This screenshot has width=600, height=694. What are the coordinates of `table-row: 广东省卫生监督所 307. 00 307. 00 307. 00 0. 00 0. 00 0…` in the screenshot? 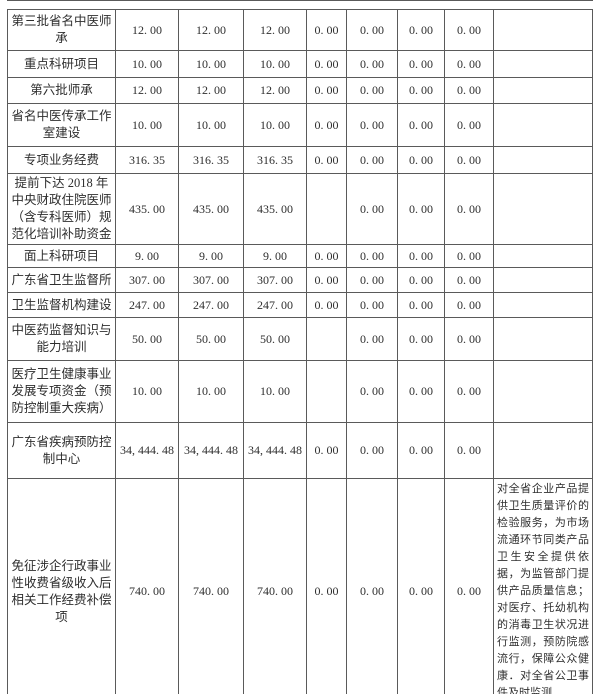 It's located at (300, 280).